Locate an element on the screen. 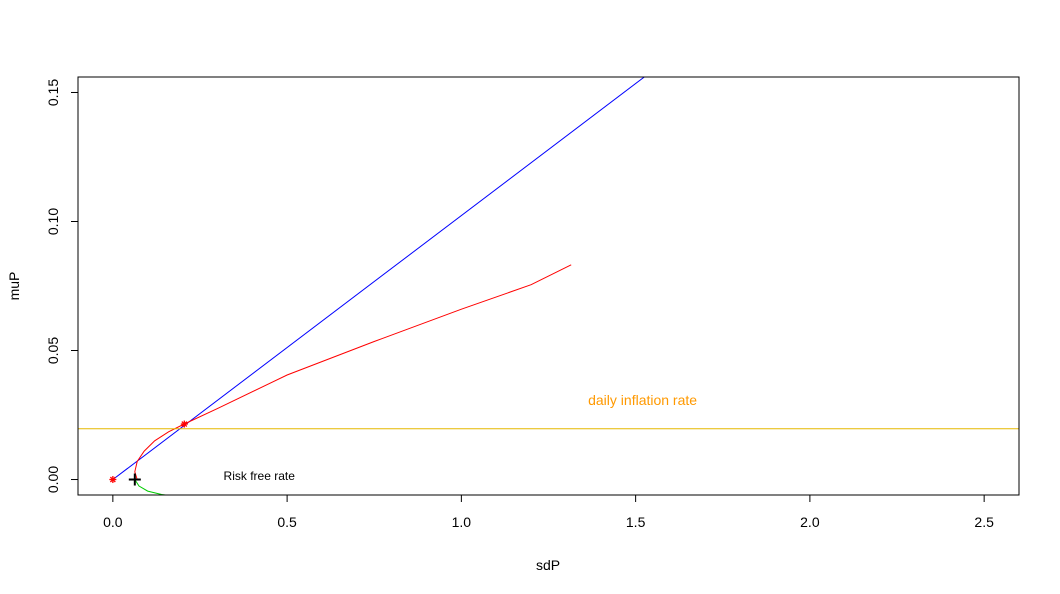 The width and height of the screenshot is (1060, 594). x-tick-label: 1.5 is located at coordinates (636, 522).